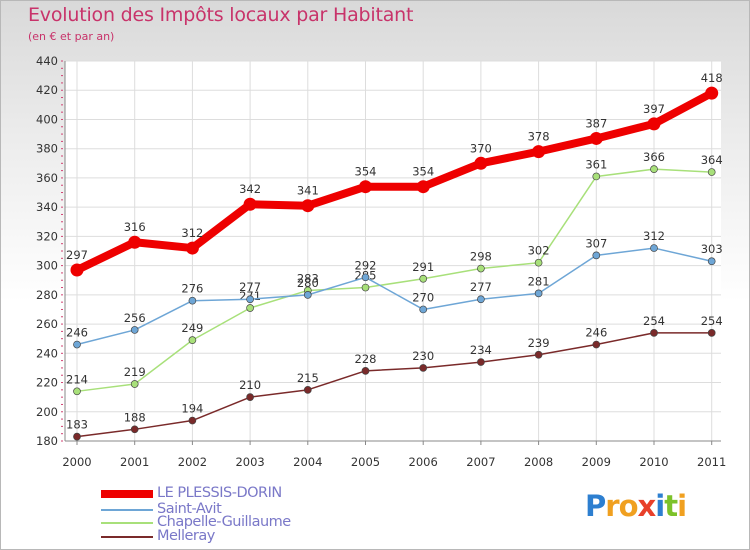 The height and width of the screenshot is (550, 750). I want to click on data-label: 249, so click(192, 328).